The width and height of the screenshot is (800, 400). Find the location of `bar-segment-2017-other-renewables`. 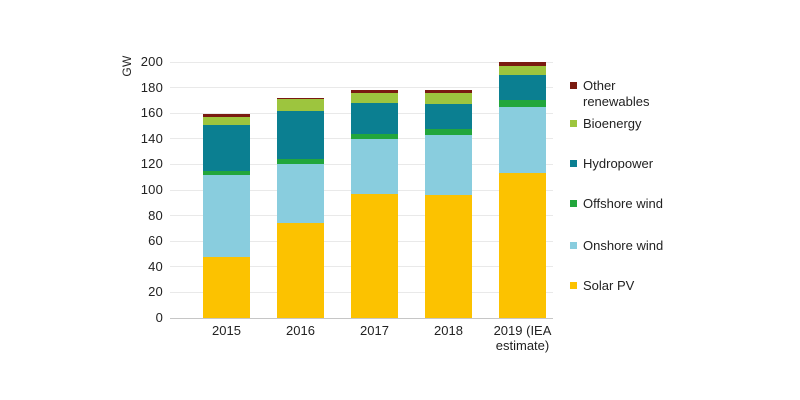

bar-segment-2017-other-renewables is located at coordinates (374, 91).